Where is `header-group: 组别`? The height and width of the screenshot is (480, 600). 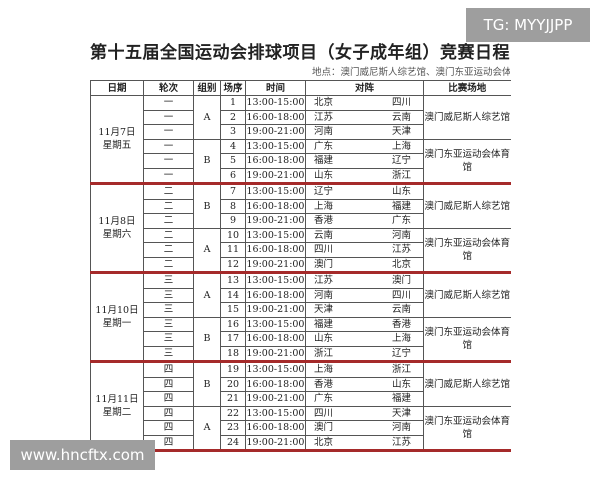 header-group: 组别 is located at coordinates (207, 88).